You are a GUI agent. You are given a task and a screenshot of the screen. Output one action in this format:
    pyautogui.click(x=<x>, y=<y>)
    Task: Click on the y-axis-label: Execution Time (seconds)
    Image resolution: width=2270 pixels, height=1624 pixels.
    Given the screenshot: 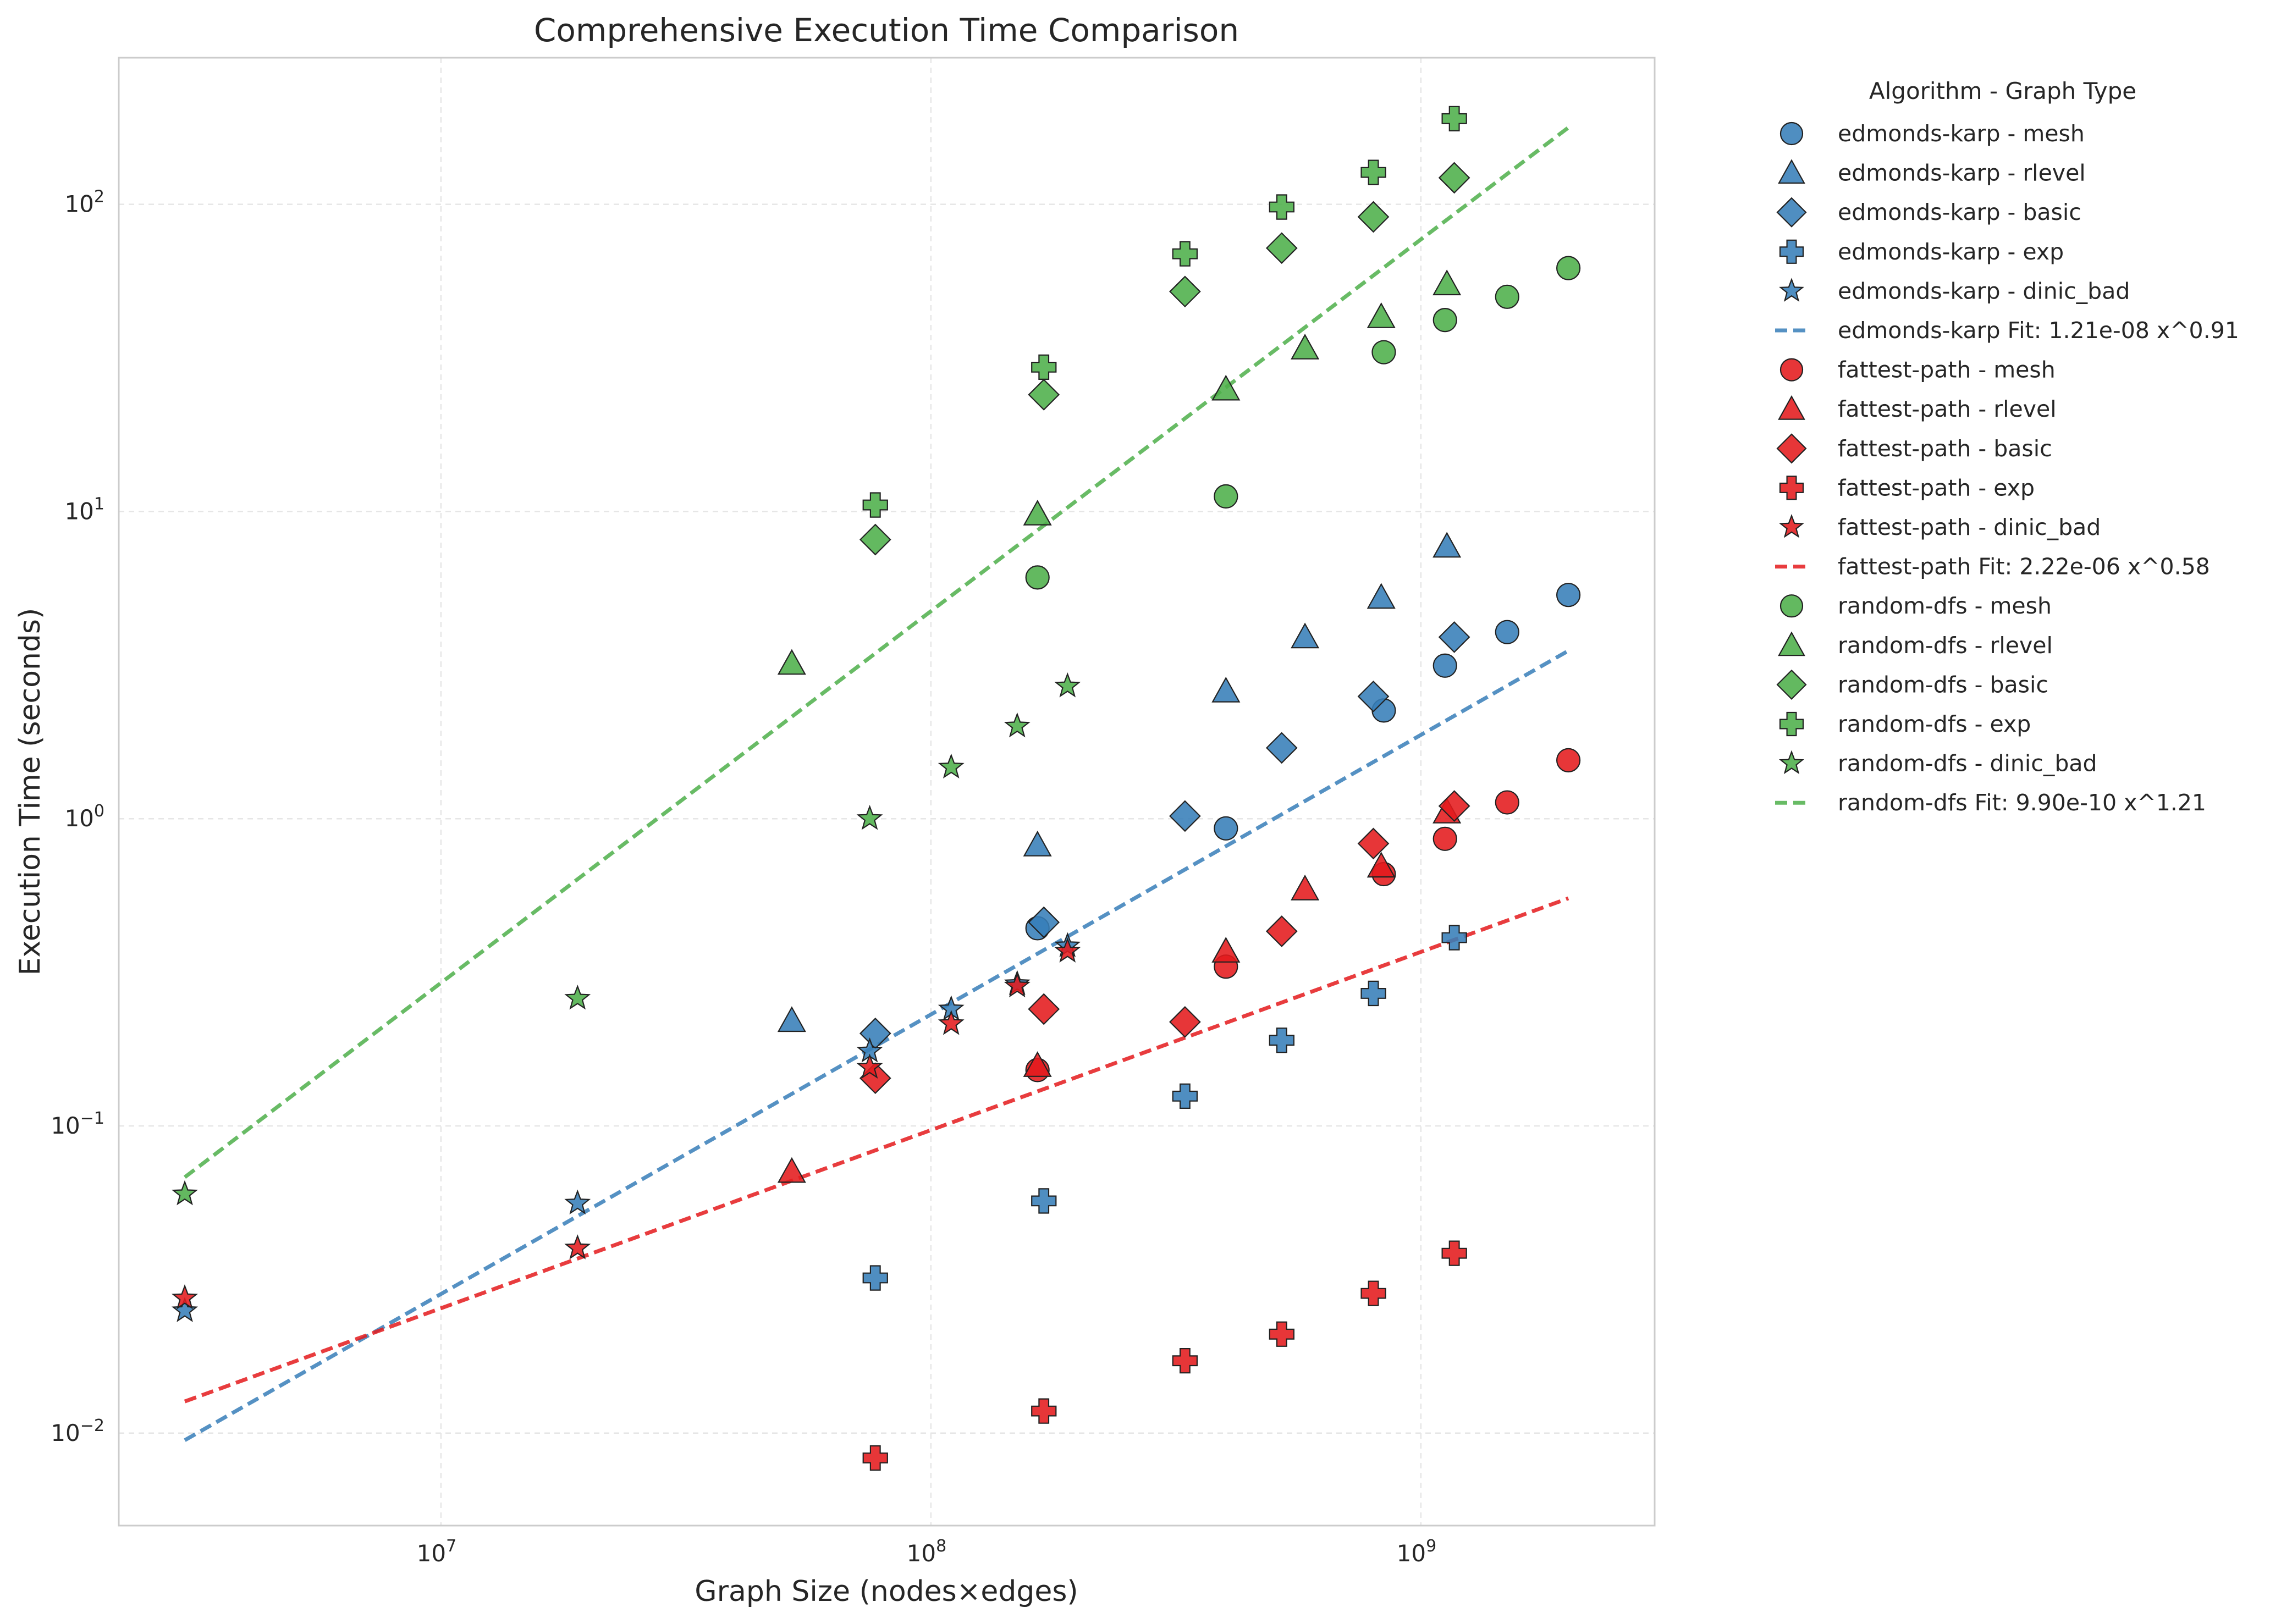 What is the action you would take?
    pyautogui.click(x=30, y=792)
    